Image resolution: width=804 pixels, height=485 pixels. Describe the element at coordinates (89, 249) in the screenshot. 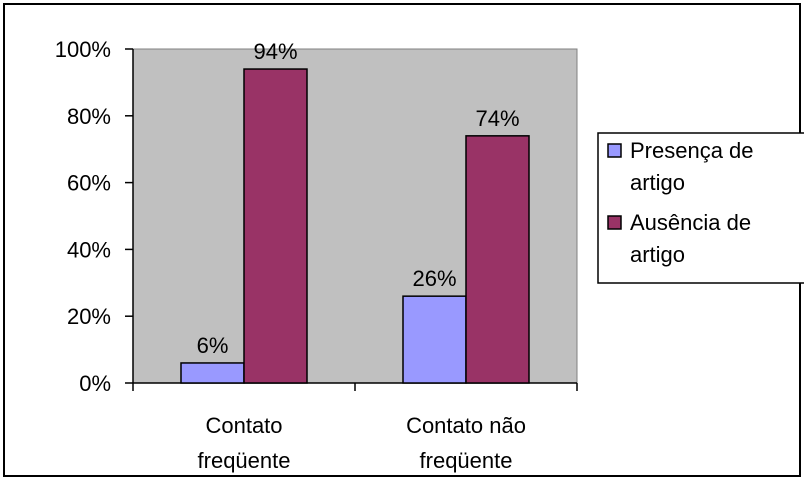

I see `y-tick-label: 40%` at that location.